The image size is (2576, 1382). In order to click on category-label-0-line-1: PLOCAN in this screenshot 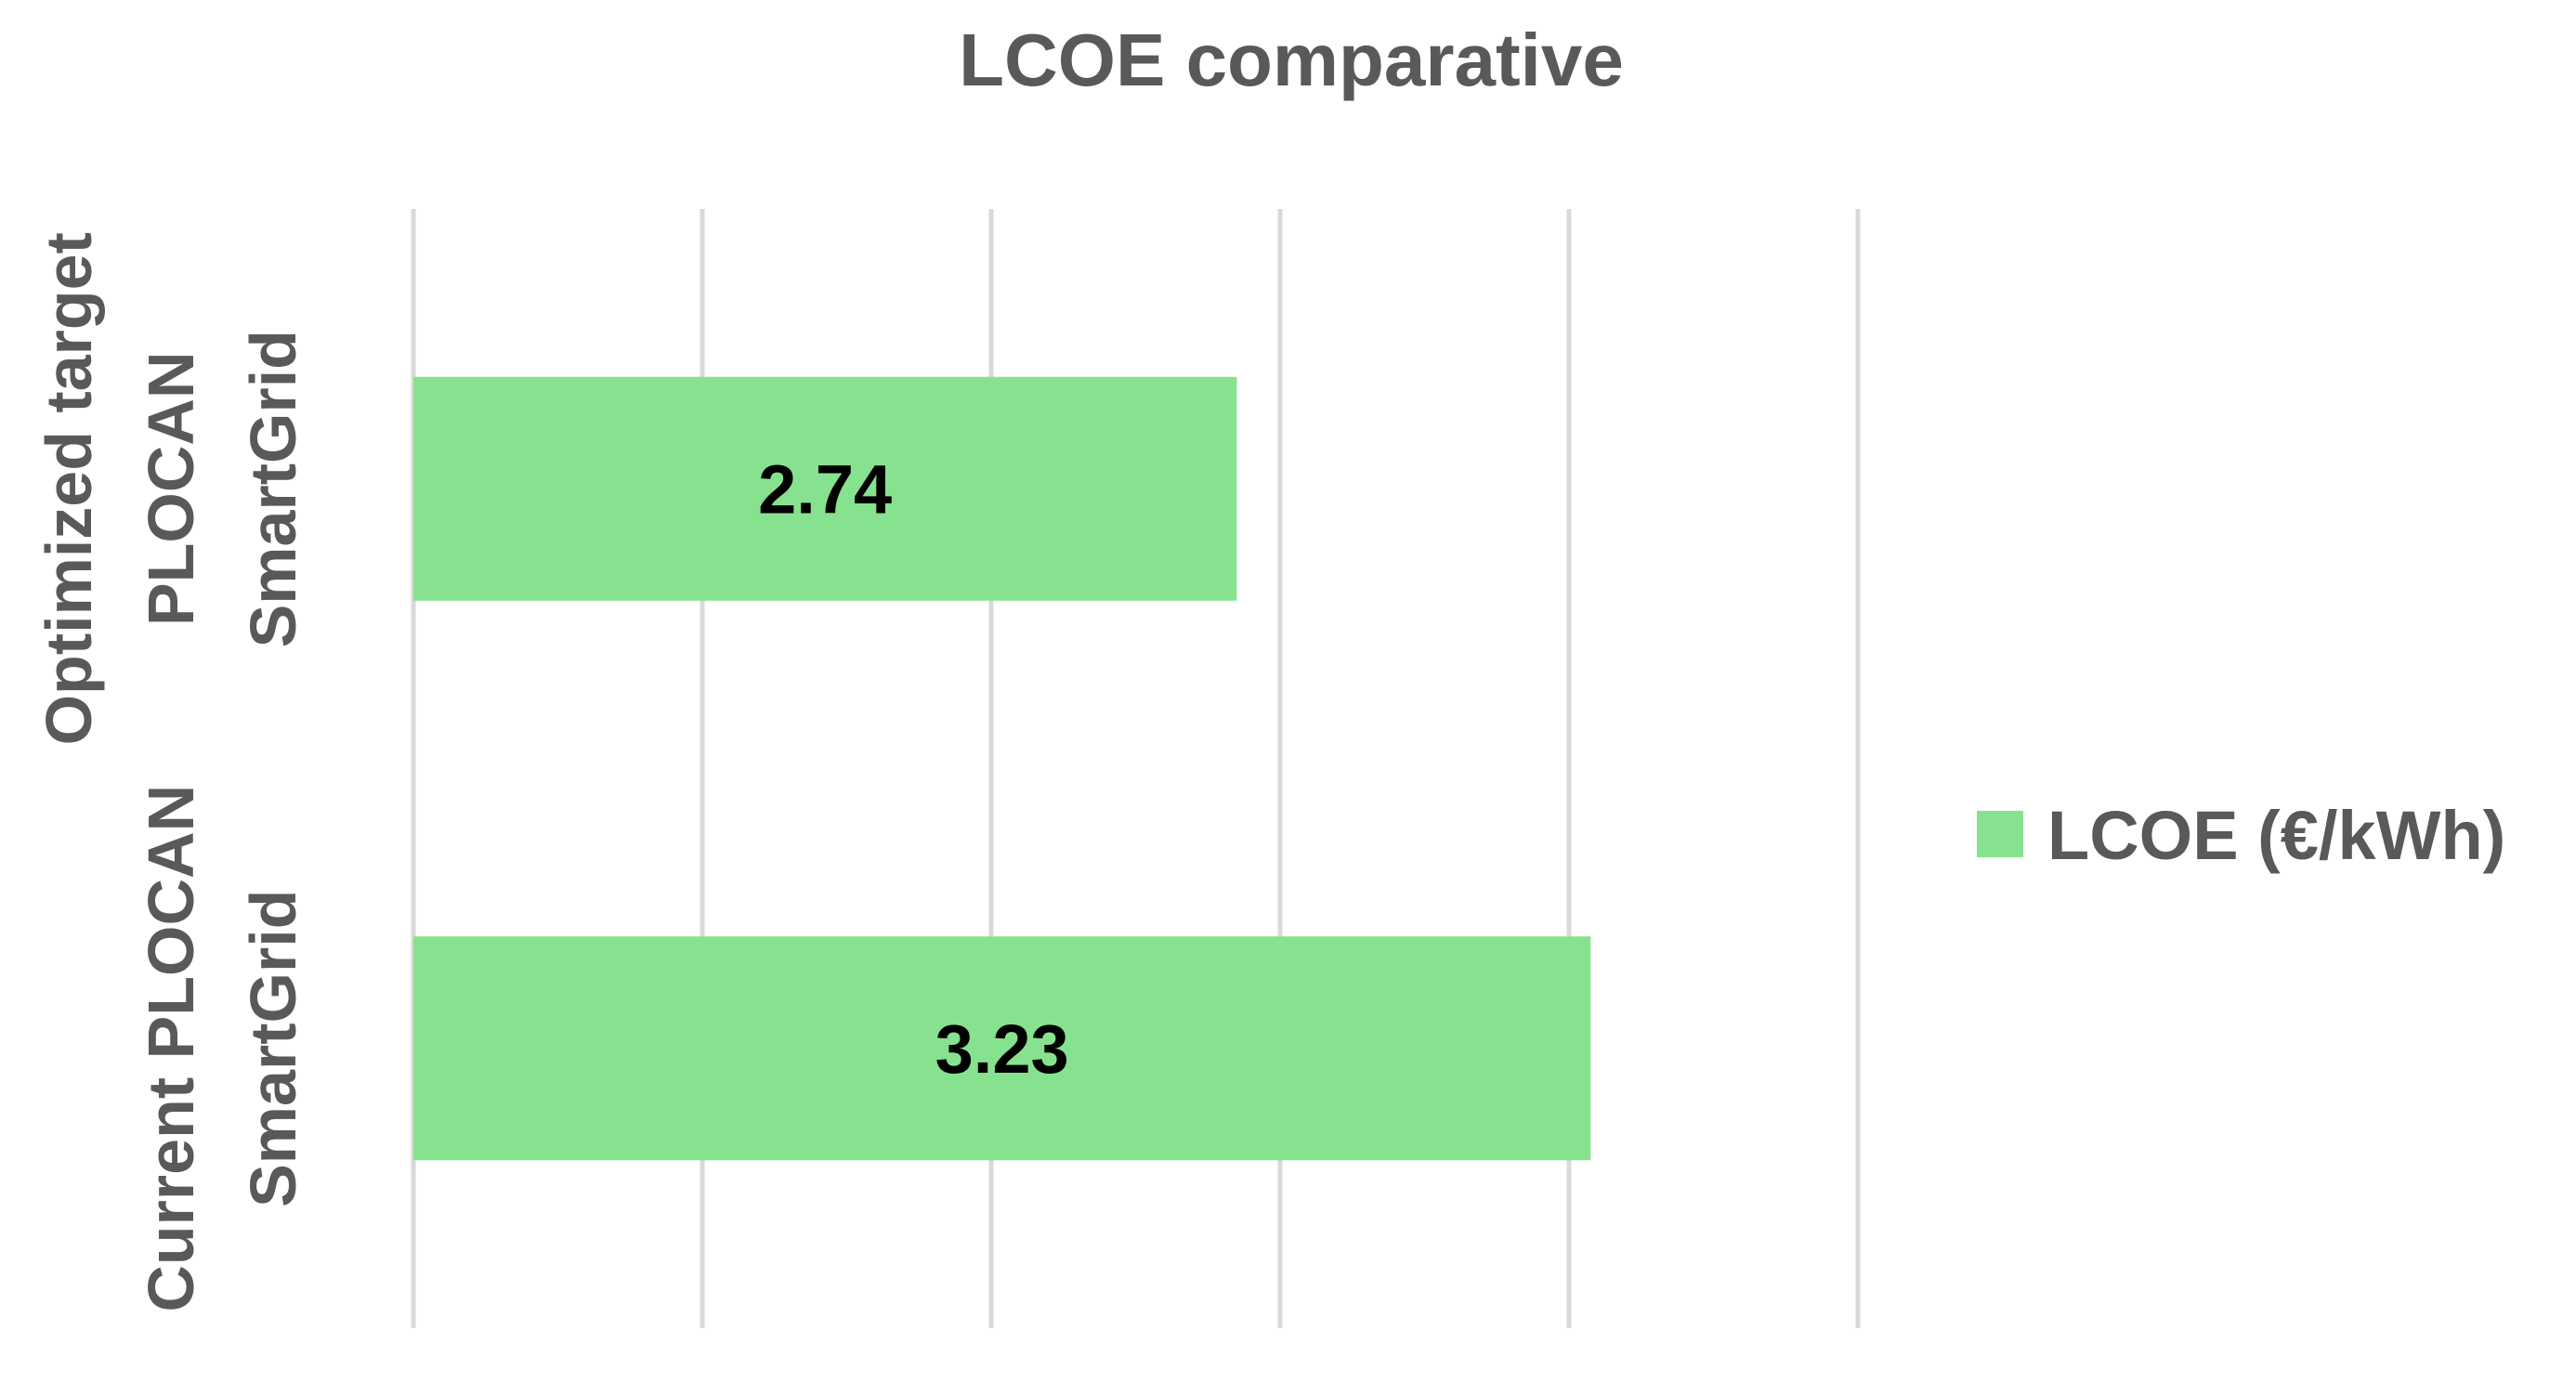, I will do `click(171, 488)`.